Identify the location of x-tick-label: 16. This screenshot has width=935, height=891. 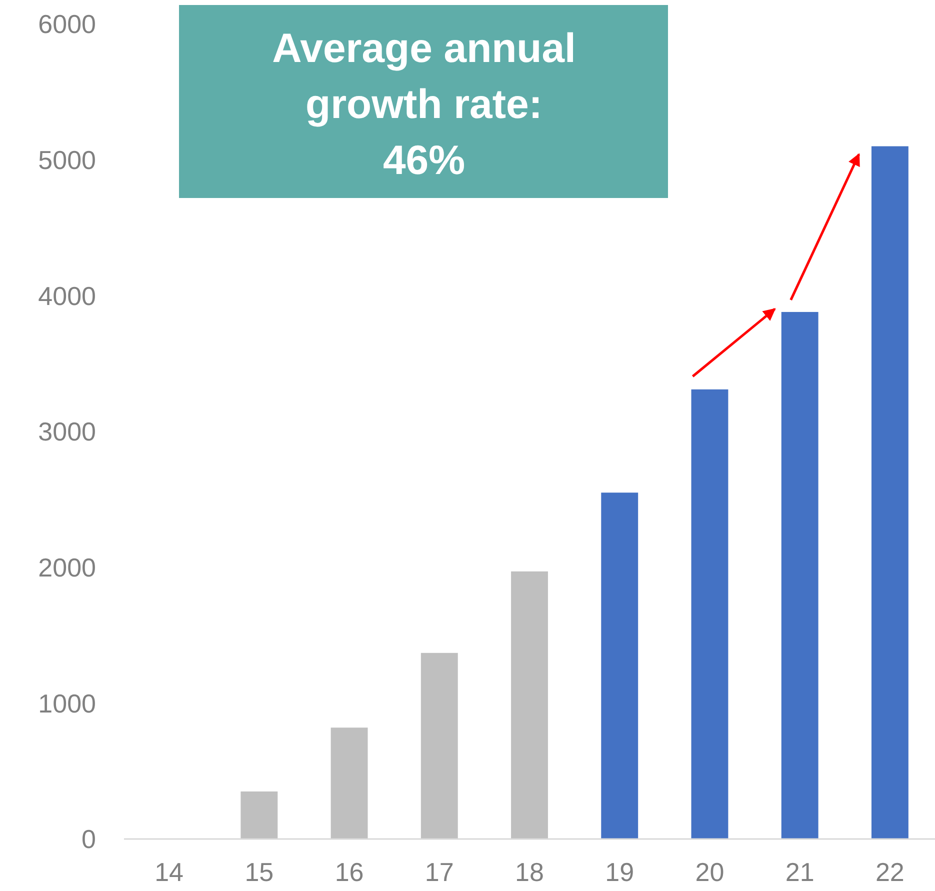
(349, 872).